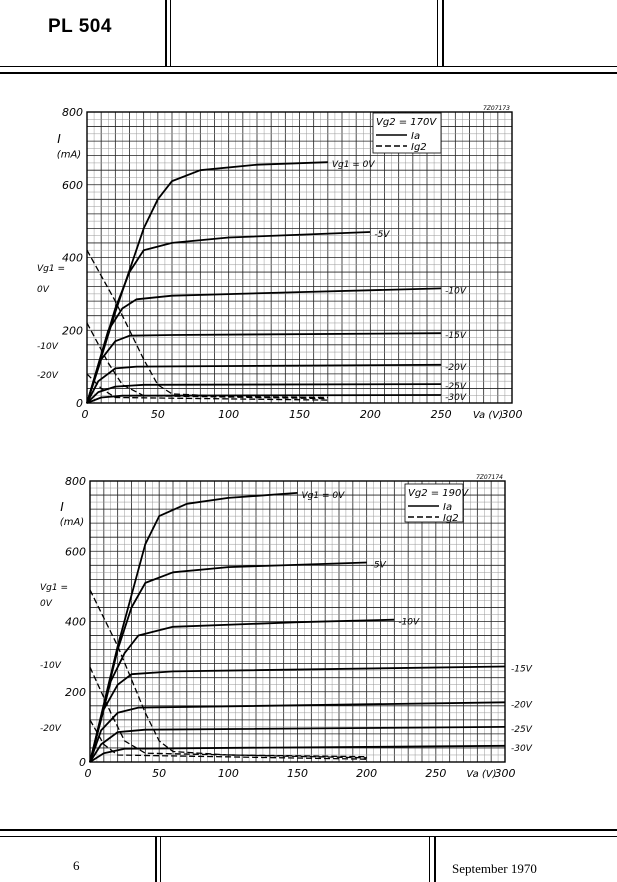  Describe the element at coordinates (496, 108) in the screenshot. I see `figure-code: 7Z07173` at that location.